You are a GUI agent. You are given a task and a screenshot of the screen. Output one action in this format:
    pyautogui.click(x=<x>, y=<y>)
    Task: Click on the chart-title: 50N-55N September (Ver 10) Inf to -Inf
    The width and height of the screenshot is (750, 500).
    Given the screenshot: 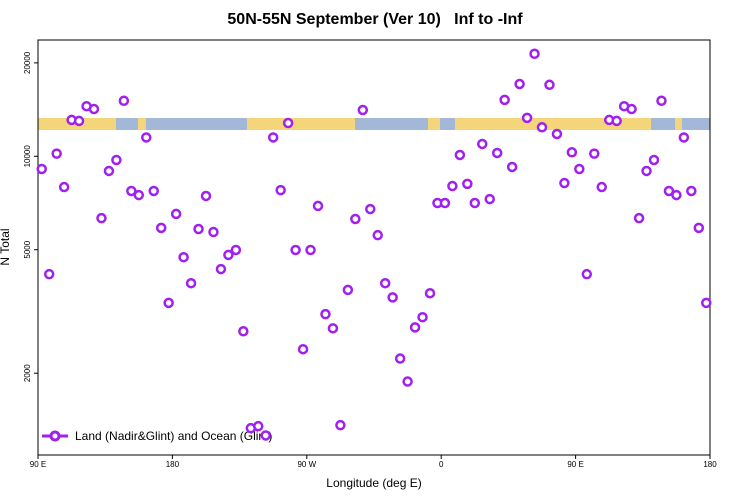 What is the action you would take?
    pyautogui.click(x=375, y=19)
    